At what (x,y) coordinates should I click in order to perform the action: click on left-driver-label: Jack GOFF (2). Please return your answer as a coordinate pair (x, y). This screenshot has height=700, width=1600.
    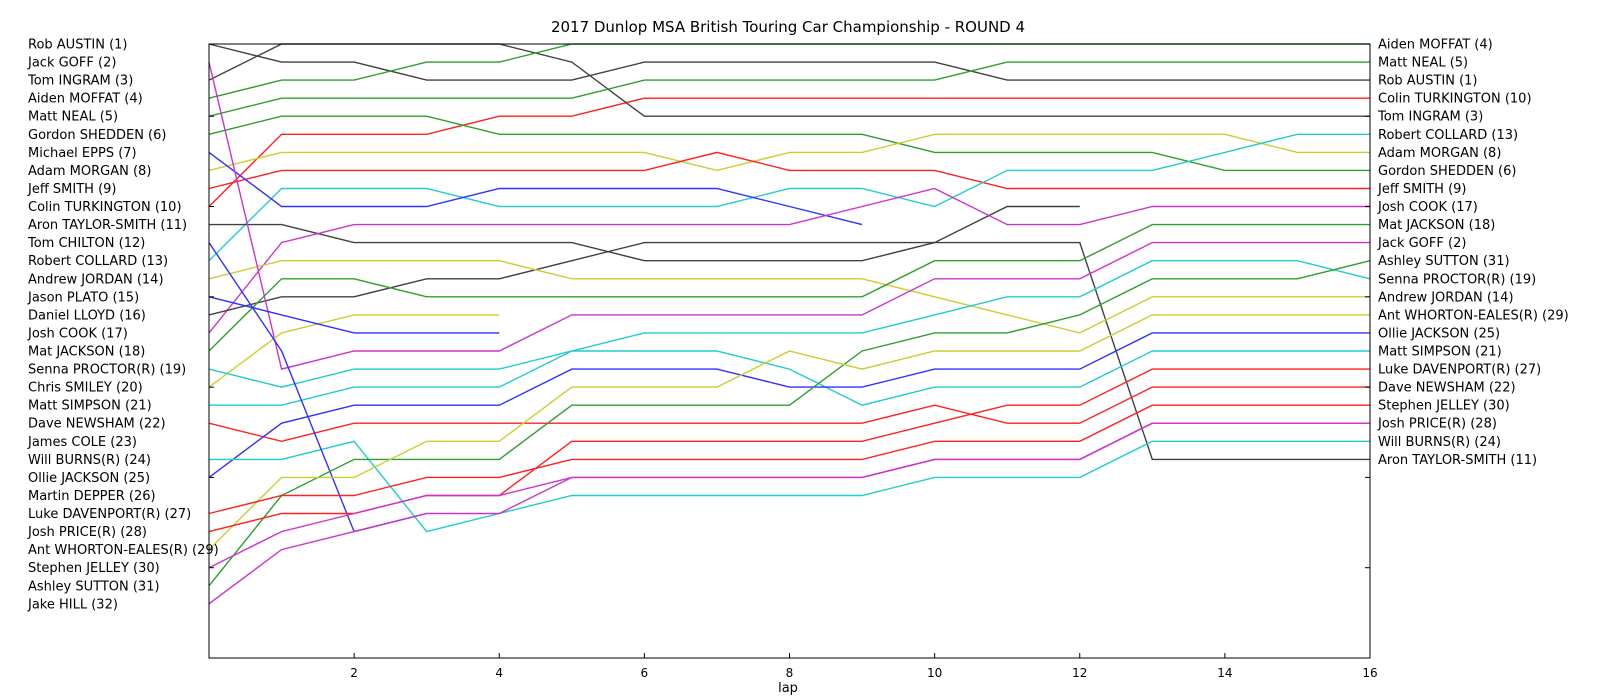
    Looking at the image, I should click on (71, 63).